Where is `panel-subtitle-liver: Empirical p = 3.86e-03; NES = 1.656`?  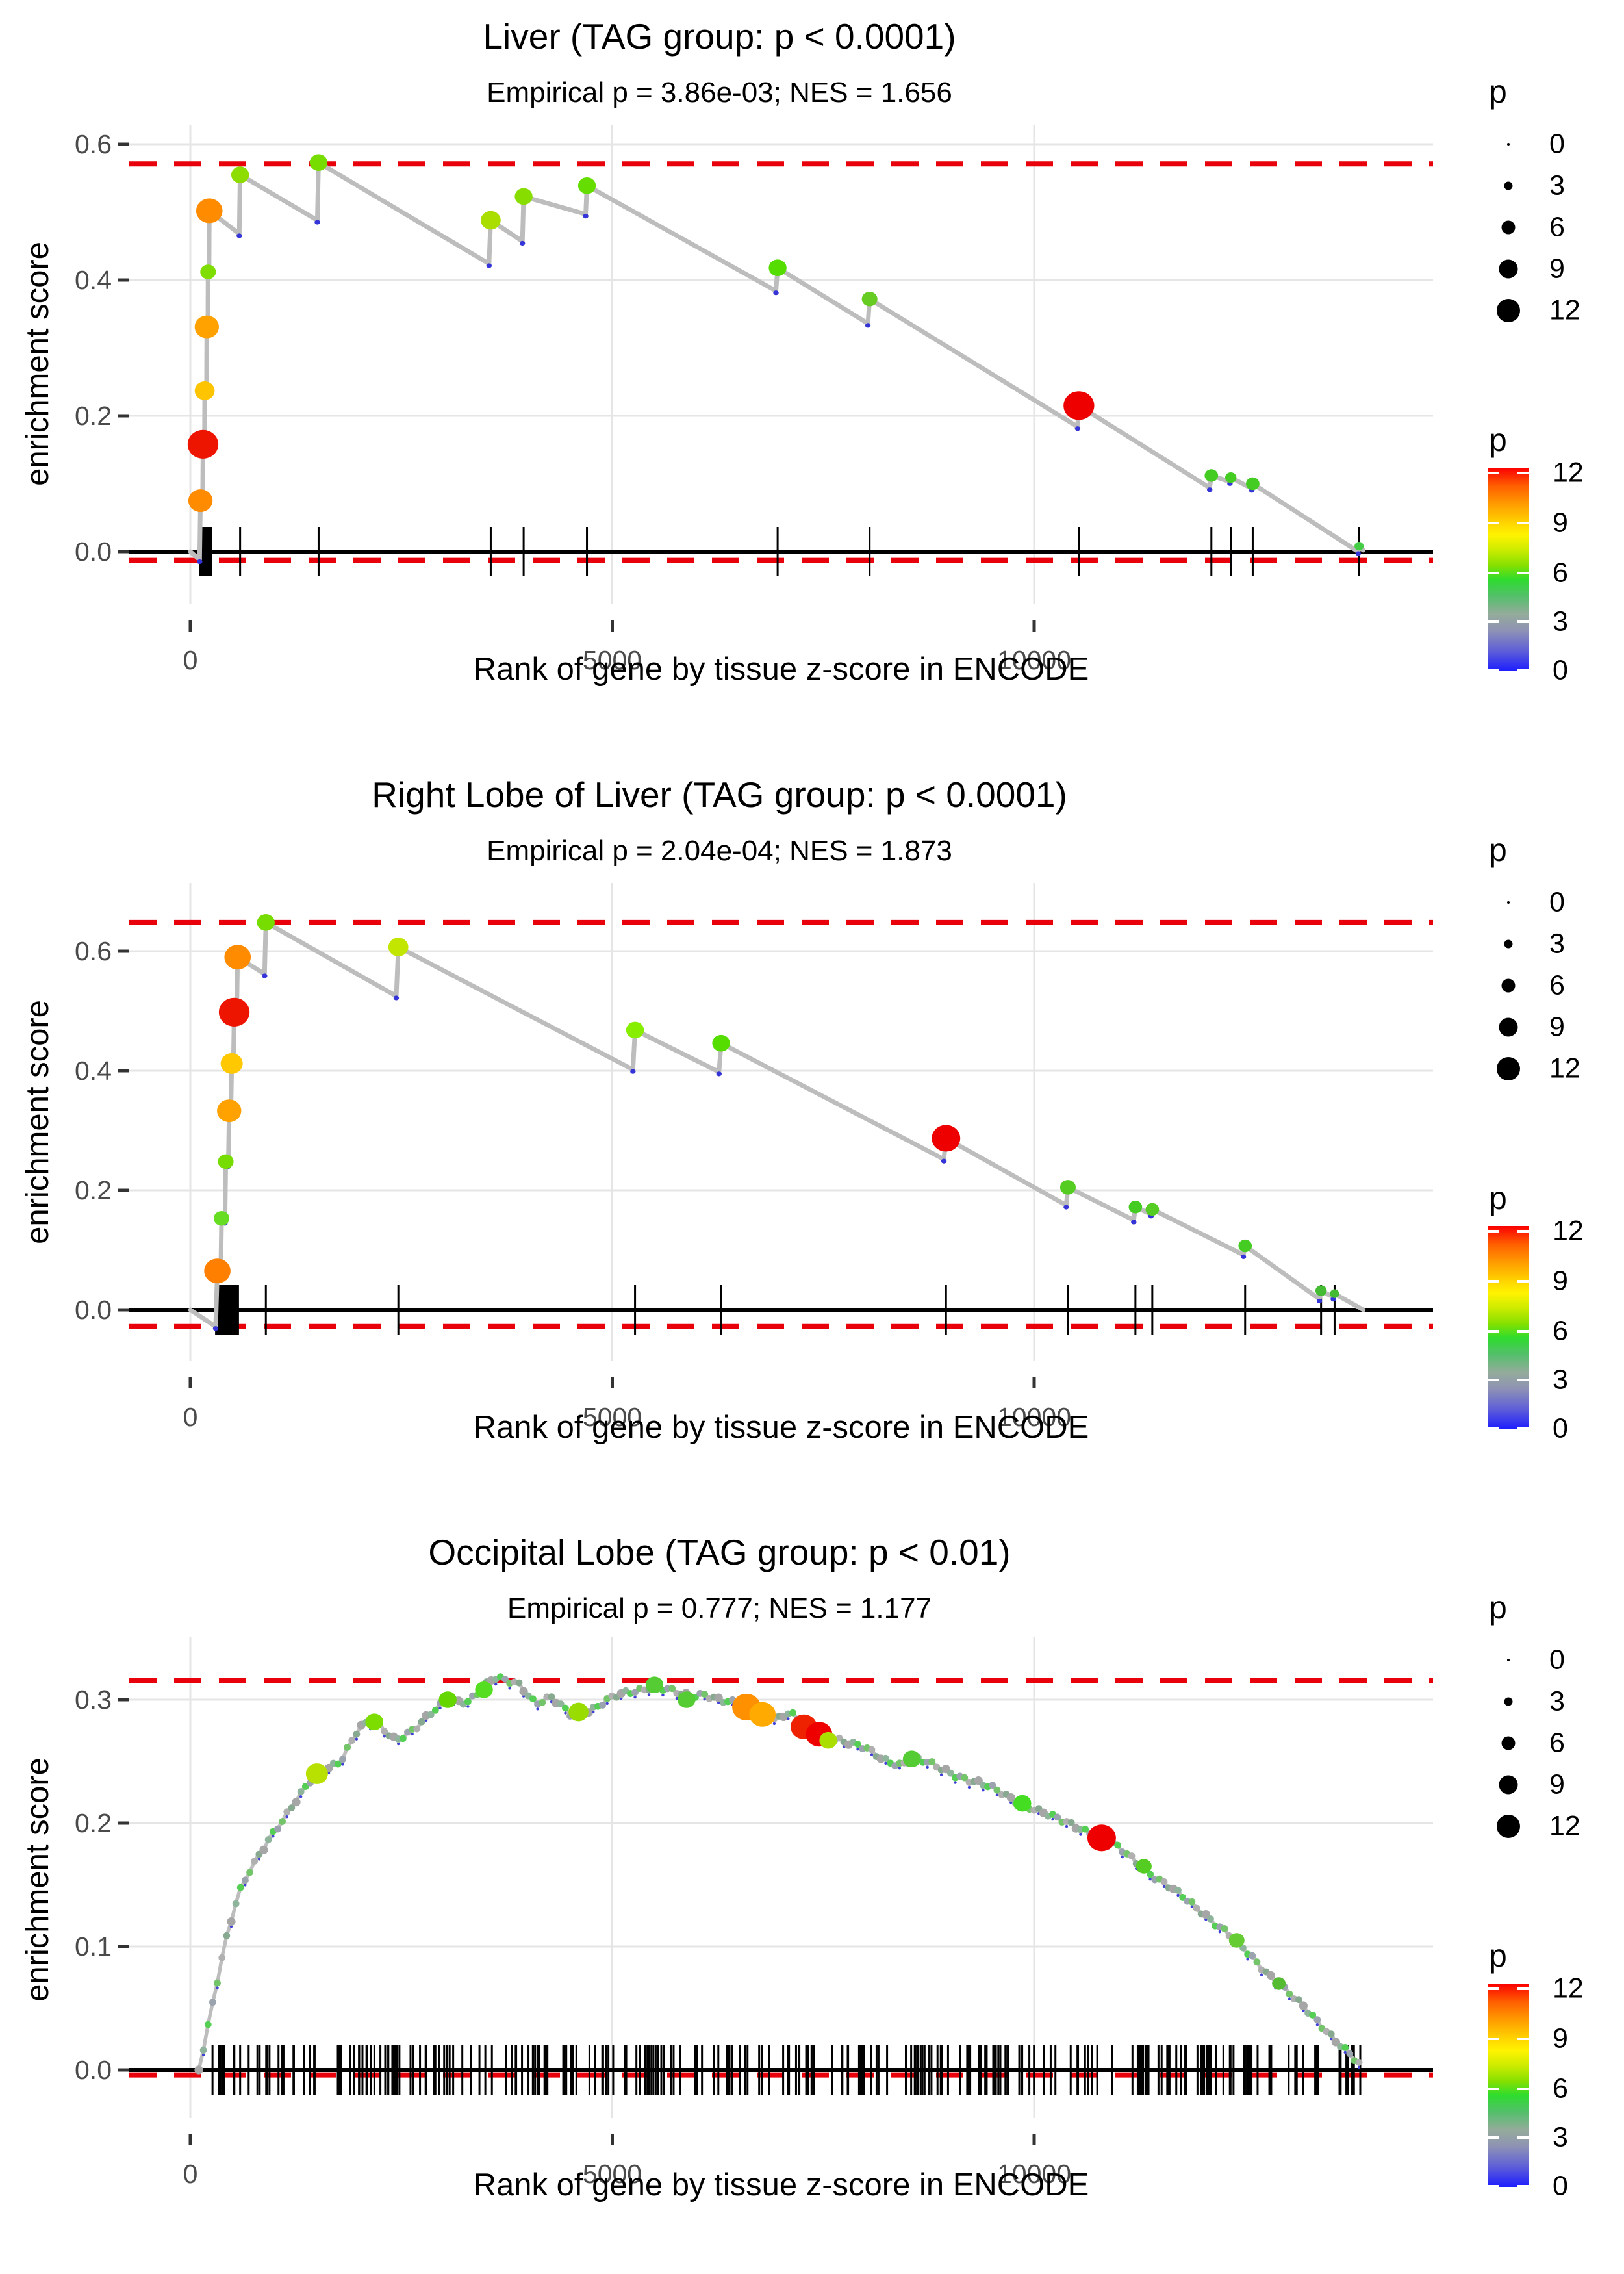 panel-subtitle-liver: Empirical p = 3.86e-03; NES = 1.656 is located at coordinates (719, 93).